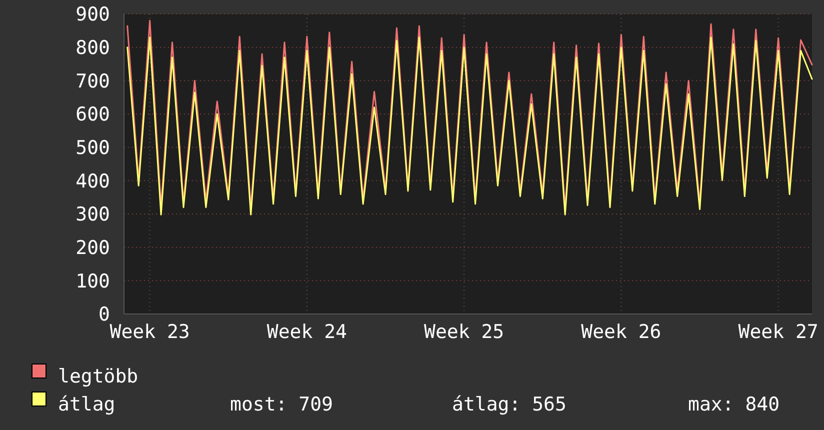 This screenshot has width=824, height=430. What do you see at coordinates (281, 405) in the screenshot?
I see `text: most: 709` at bounding box center [281, 405].